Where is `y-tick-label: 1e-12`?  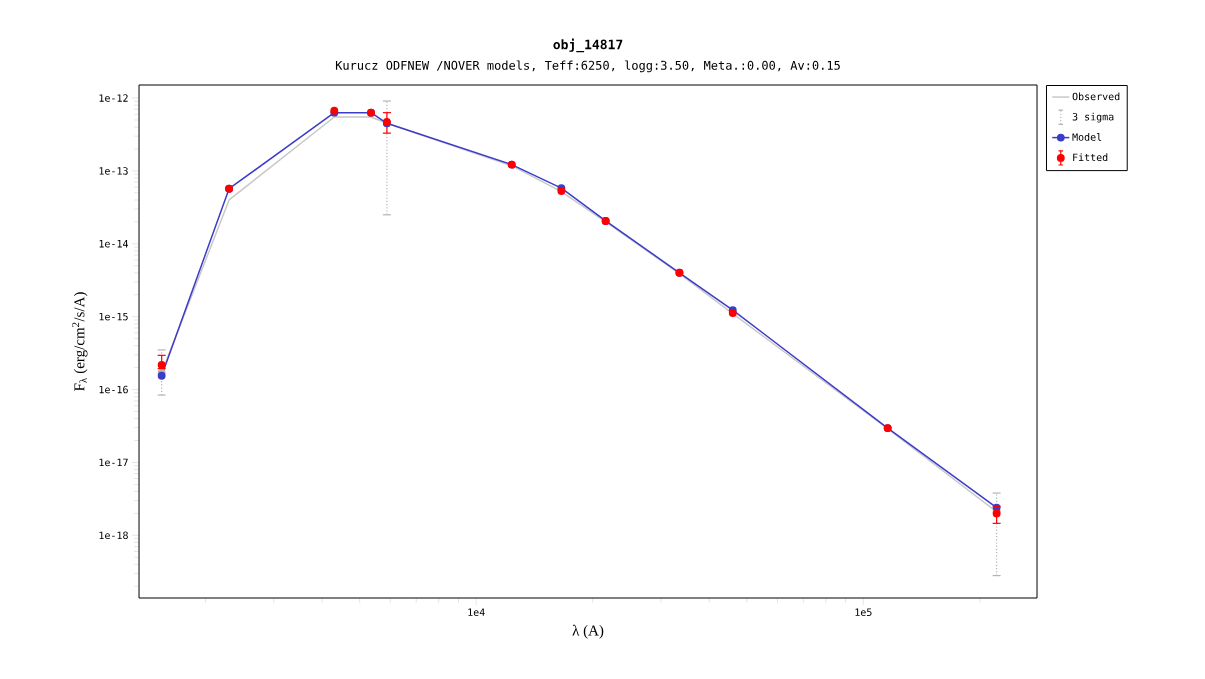
y-tick-label: 1e-12 is located at coordinates (113, 98).